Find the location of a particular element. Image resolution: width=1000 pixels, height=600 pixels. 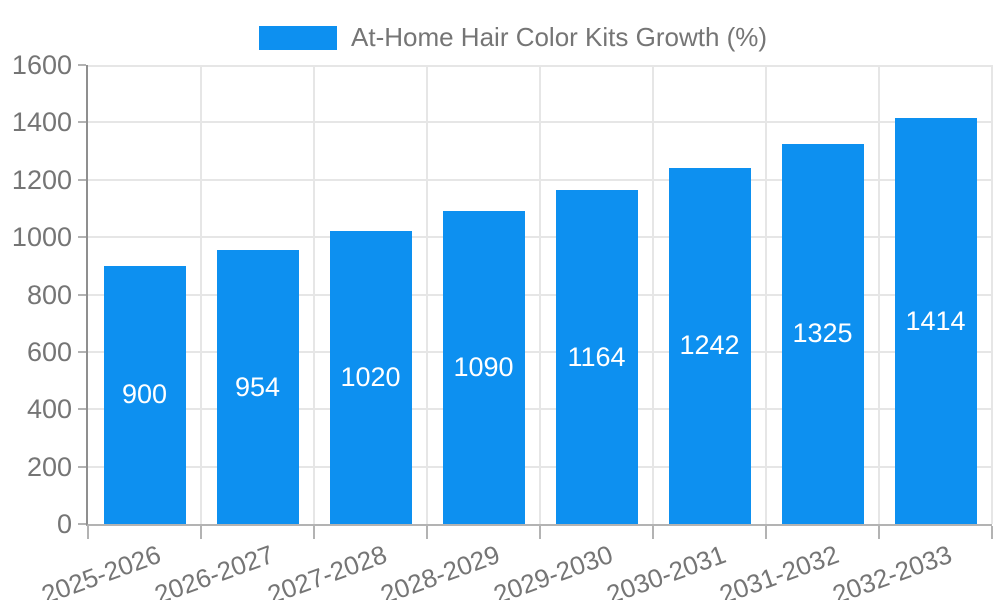

x-axis-label: 2025-2026 is located at coordinates (101, 569).